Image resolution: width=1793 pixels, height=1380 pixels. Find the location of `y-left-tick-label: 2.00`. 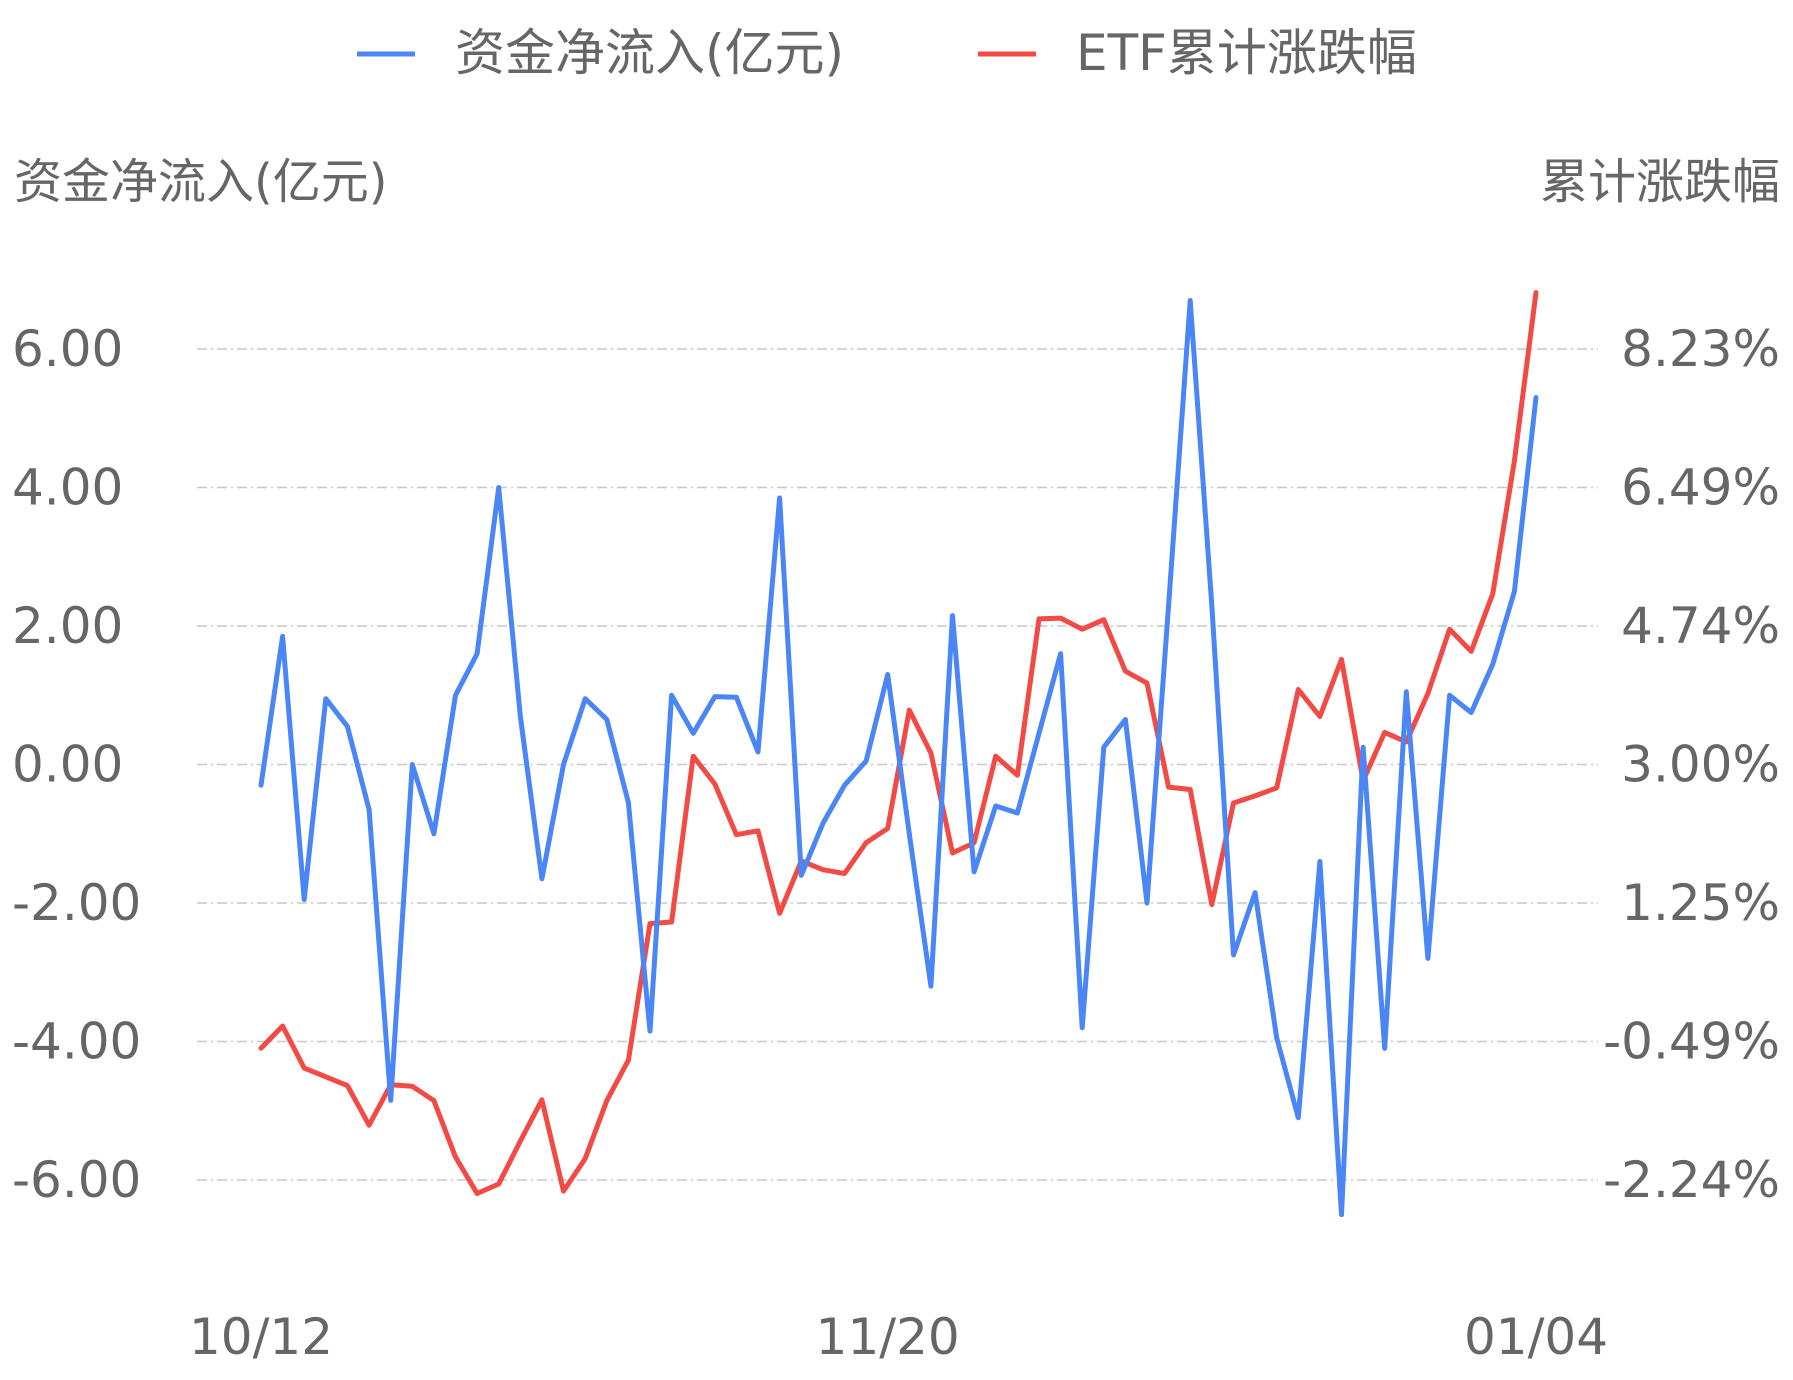

y-left-tick-label: 2.00 is located at coordinates (67, 626).